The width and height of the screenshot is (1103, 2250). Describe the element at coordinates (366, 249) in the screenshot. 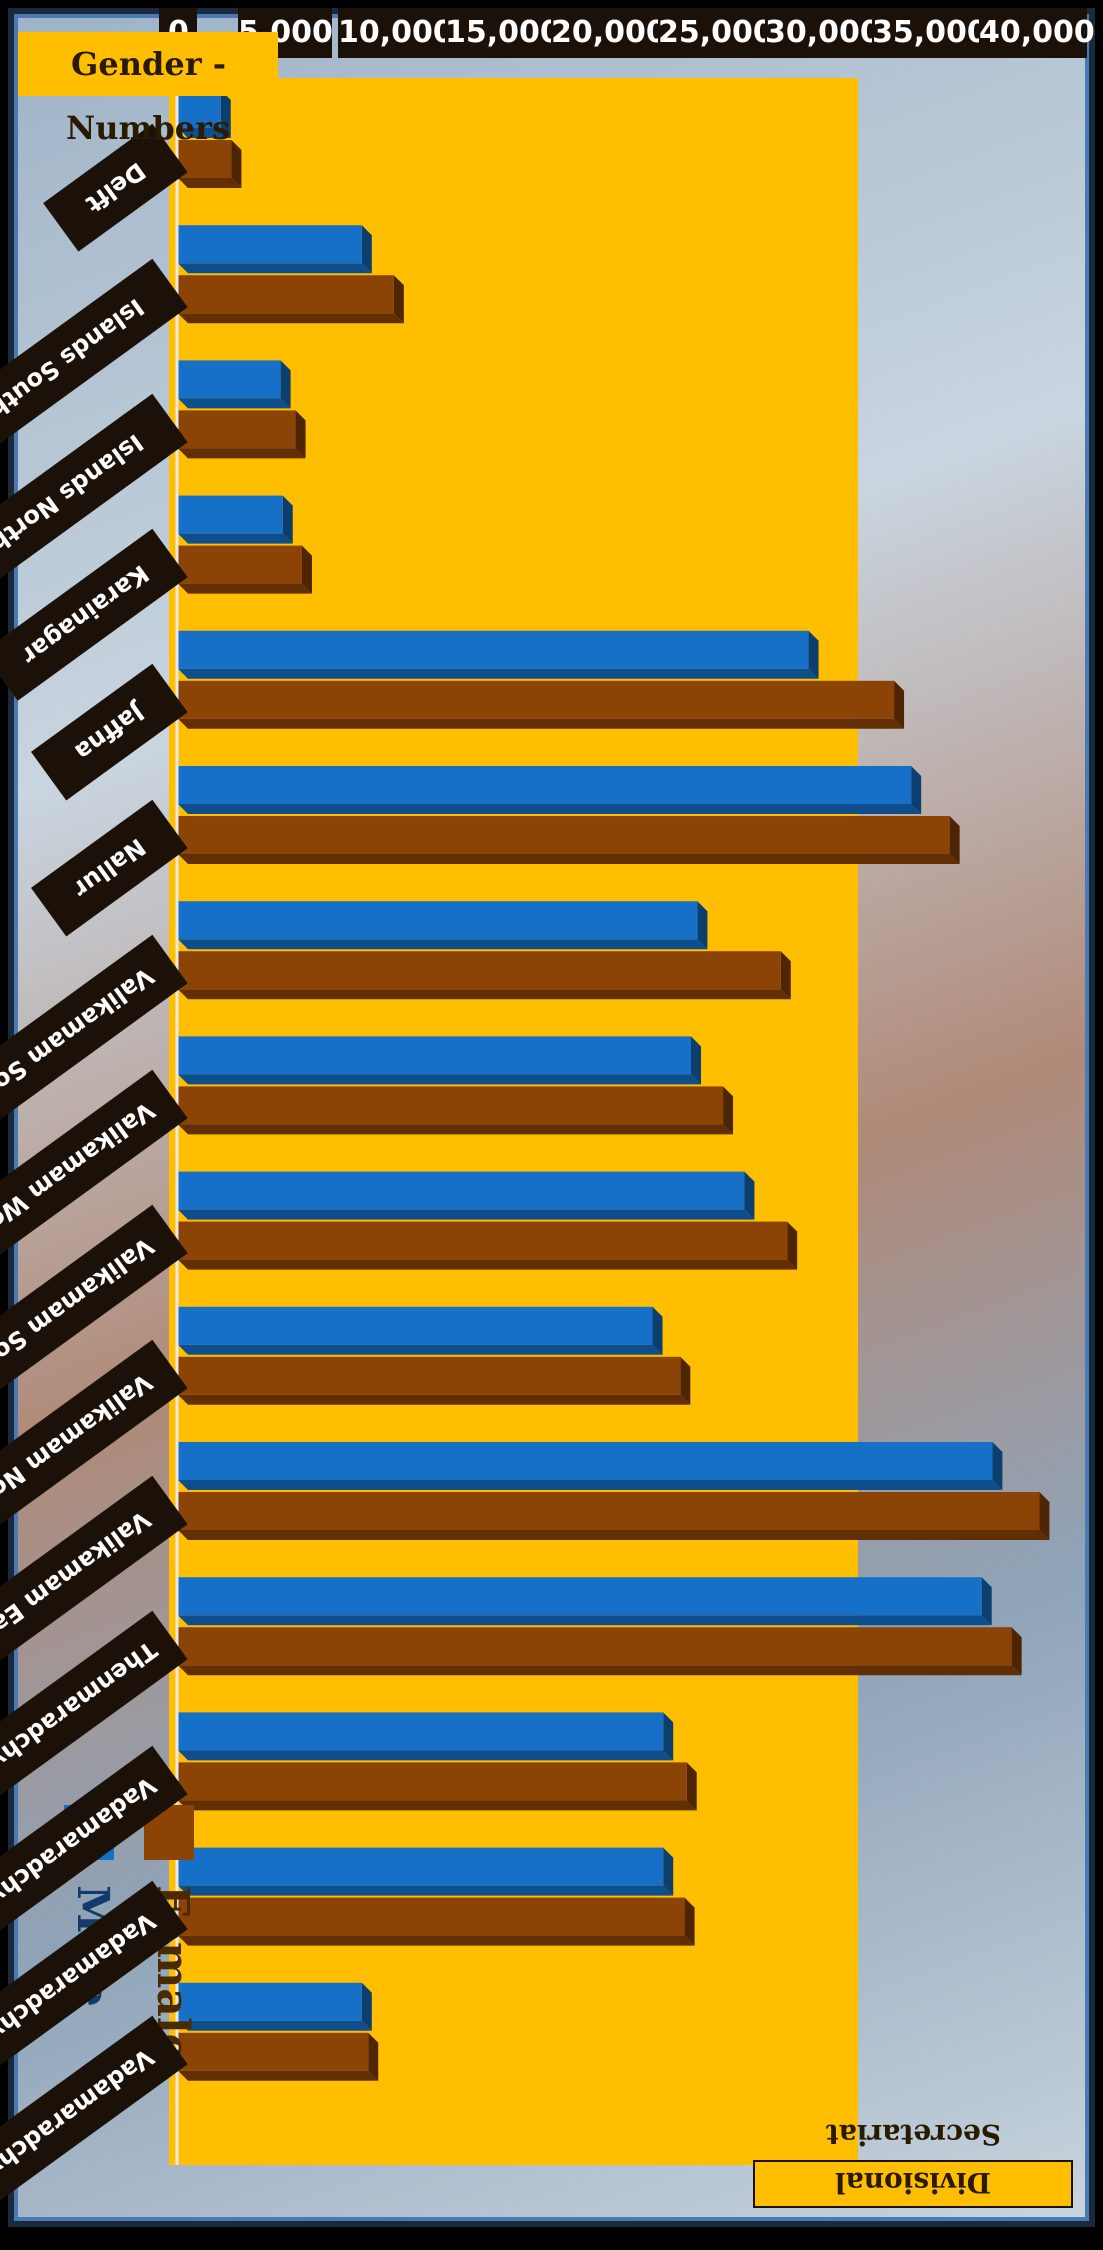

I see `bar-top-male-islands-south` at that location.